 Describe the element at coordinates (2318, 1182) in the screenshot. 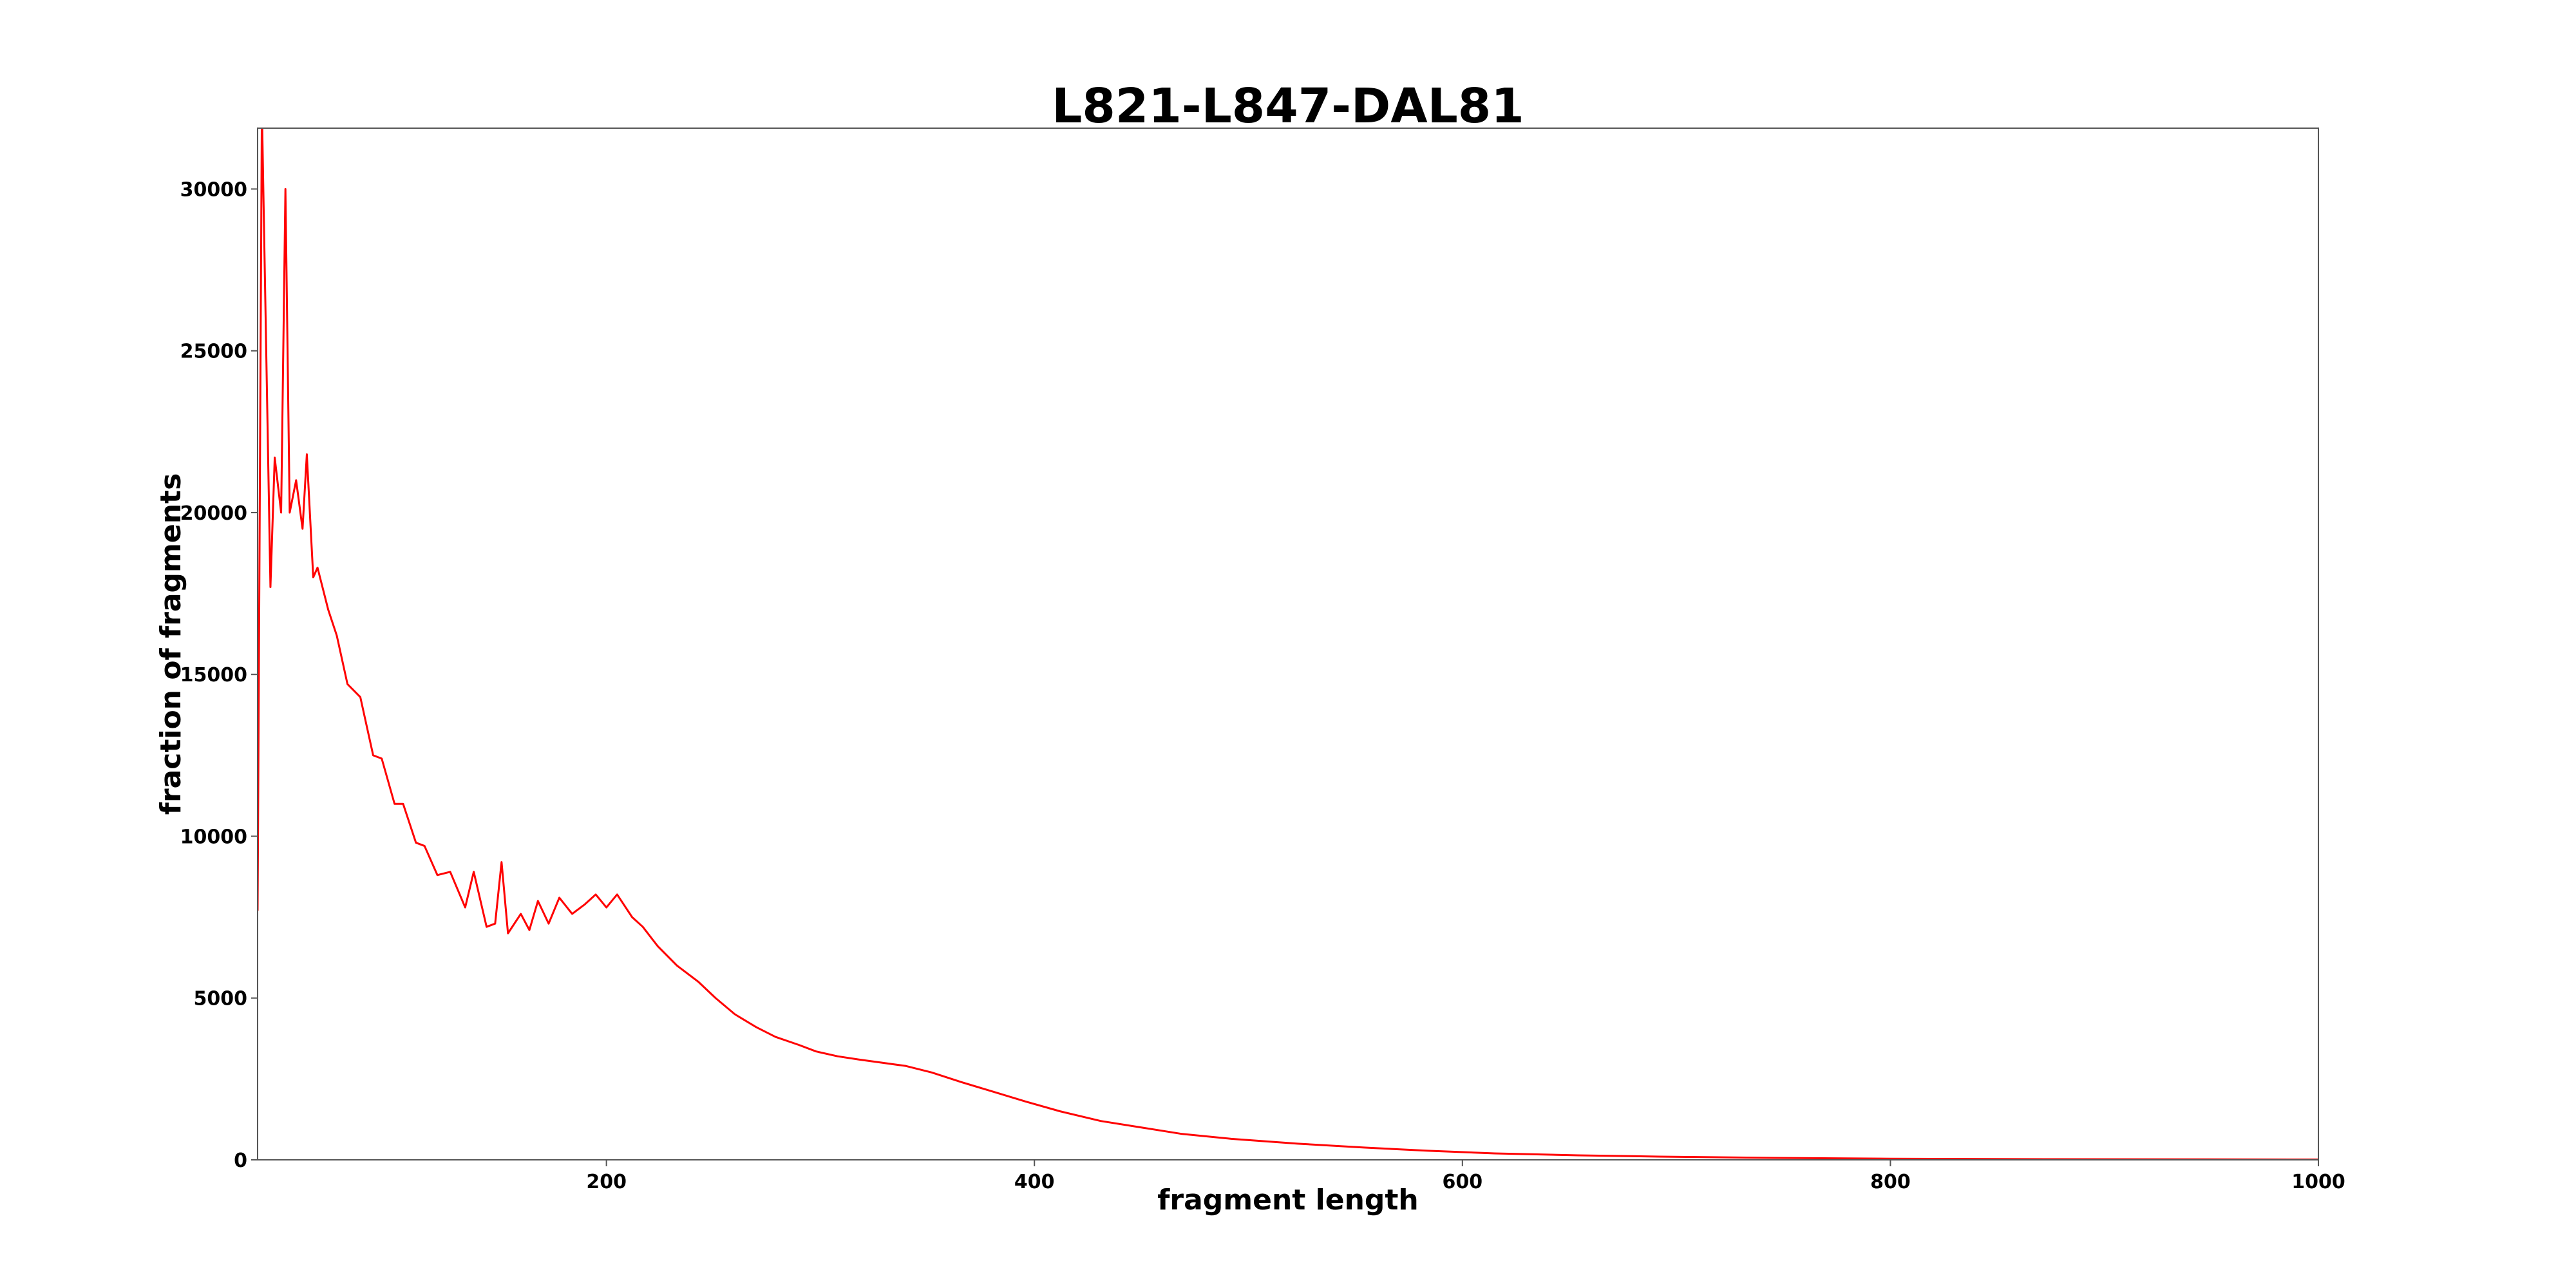

I see `x-tick-label: 1000` at that location.